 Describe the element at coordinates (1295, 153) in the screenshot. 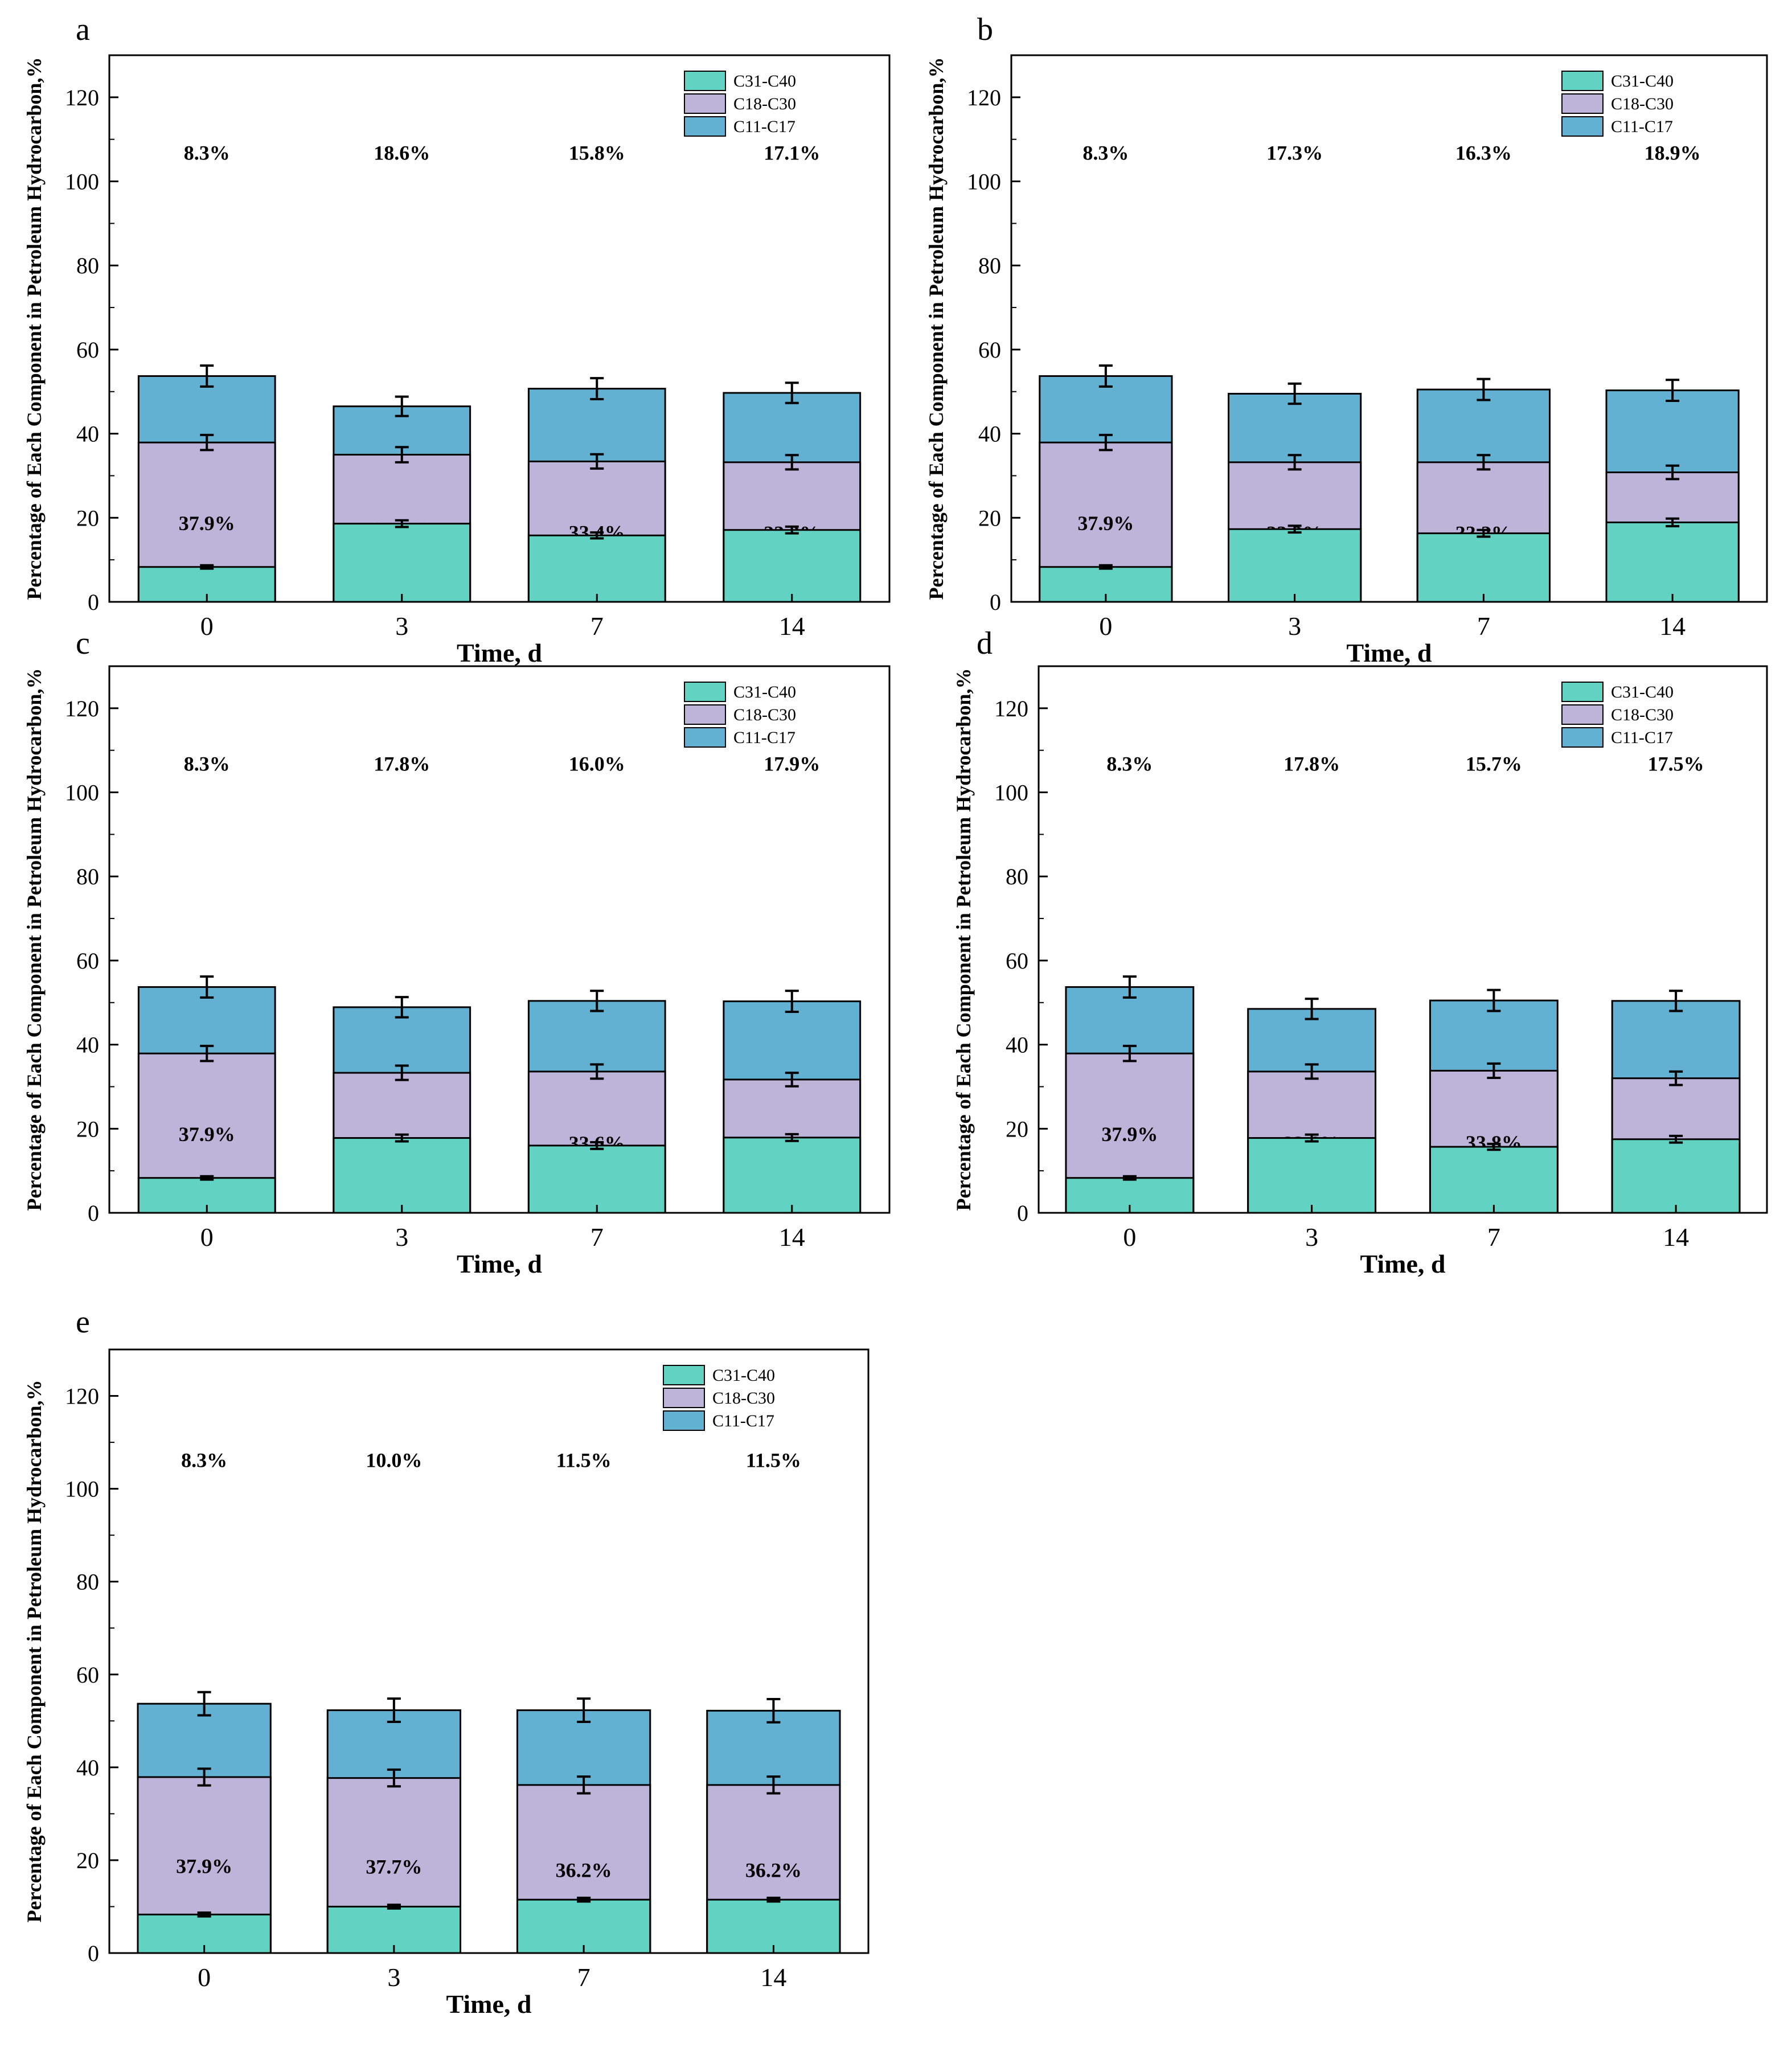

I see `data-label: 17.3%` at that location.